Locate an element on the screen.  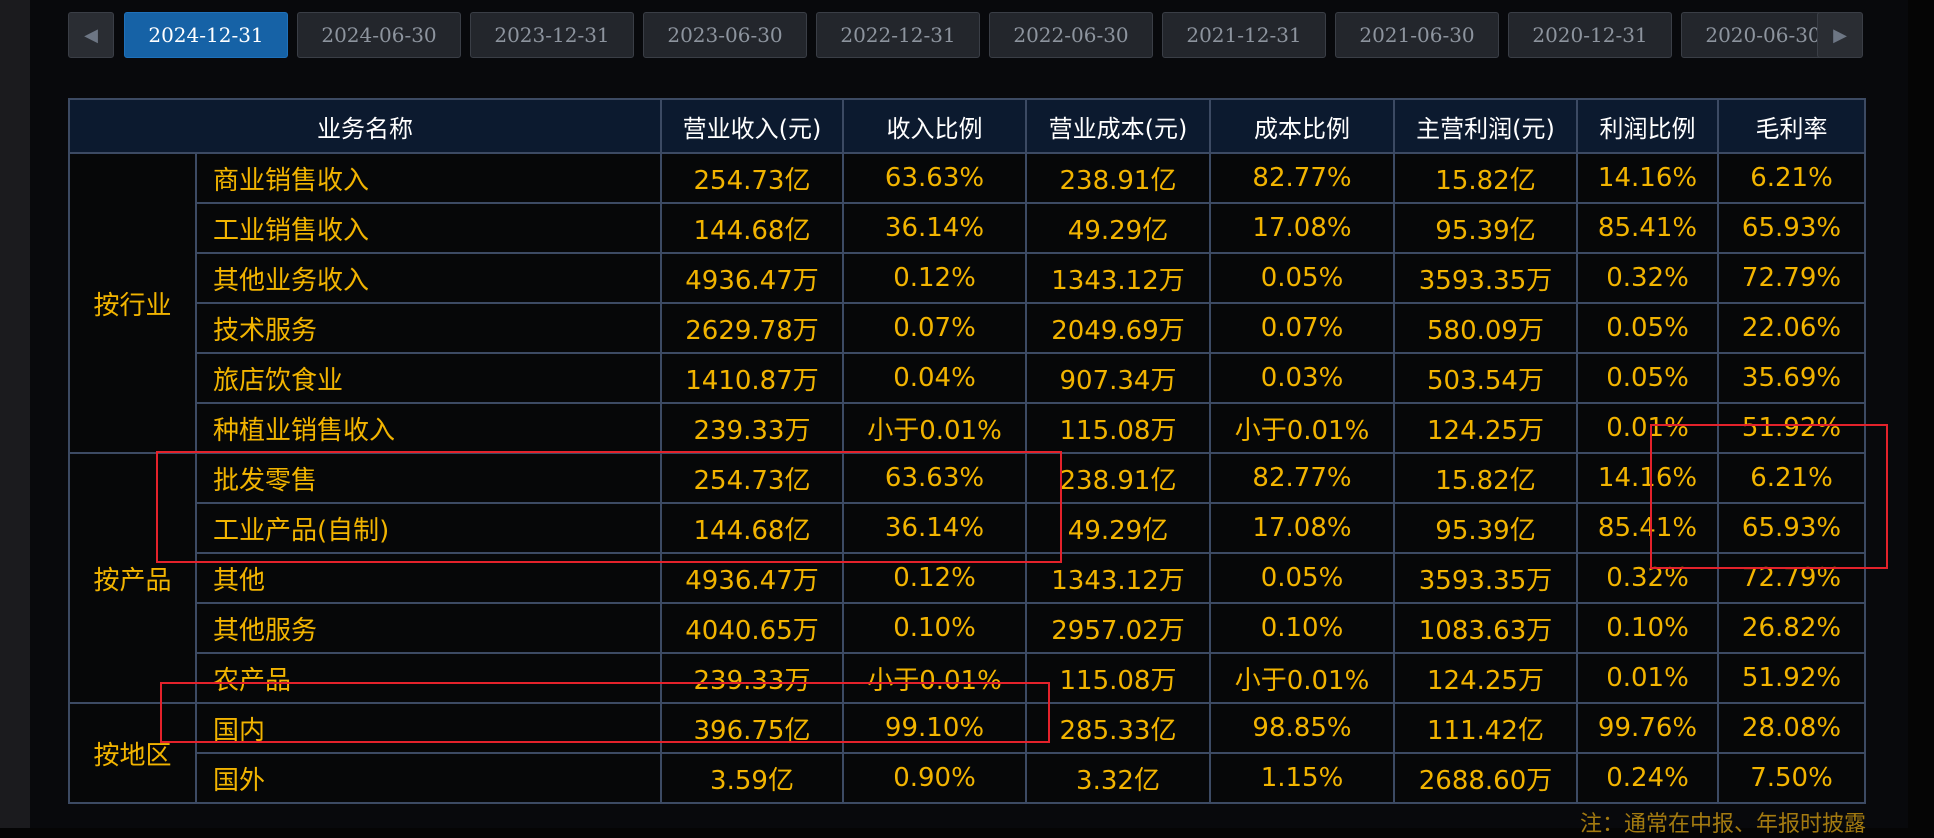
table-cell: 99.10% is located at coordinates (934, 728).